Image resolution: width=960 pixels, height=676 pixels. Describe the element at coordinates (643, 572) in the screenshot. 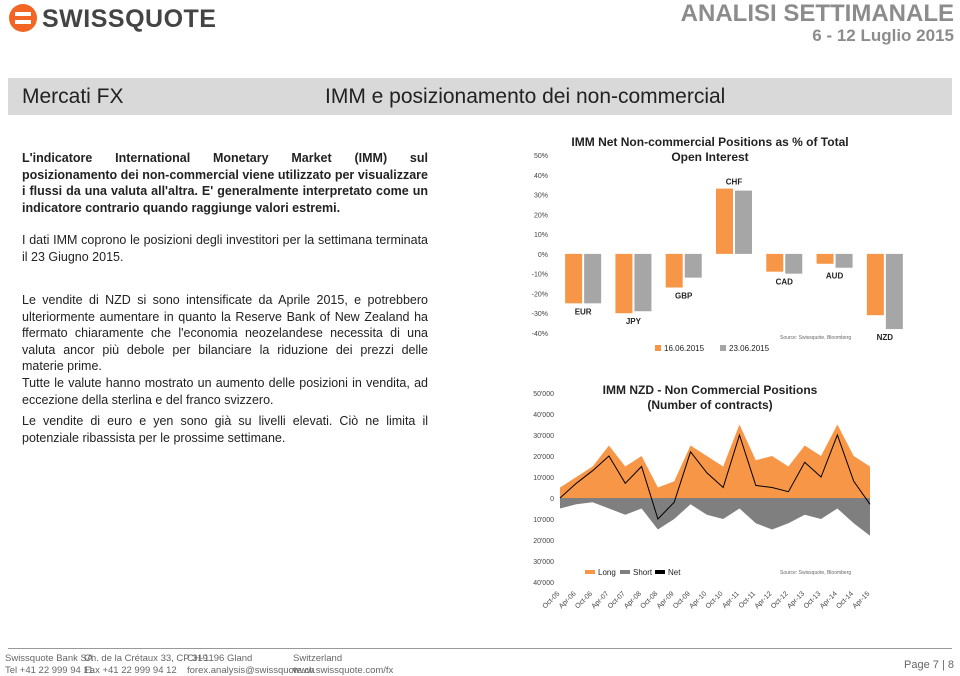

I see `legend-label: Short` at that location.